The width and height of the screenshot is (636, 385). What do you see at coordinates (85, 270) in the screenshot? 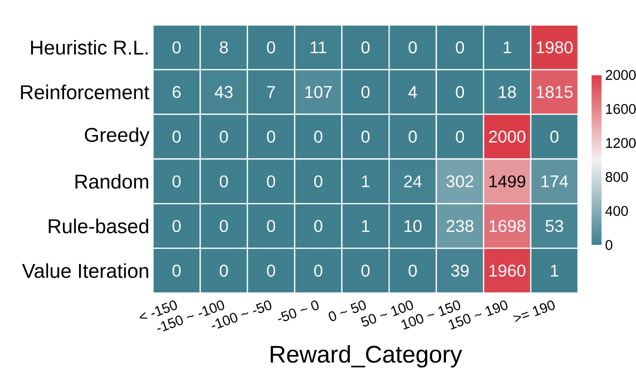
I see `y-tick-label: Value Iteration` at bounding box center [85, 270].